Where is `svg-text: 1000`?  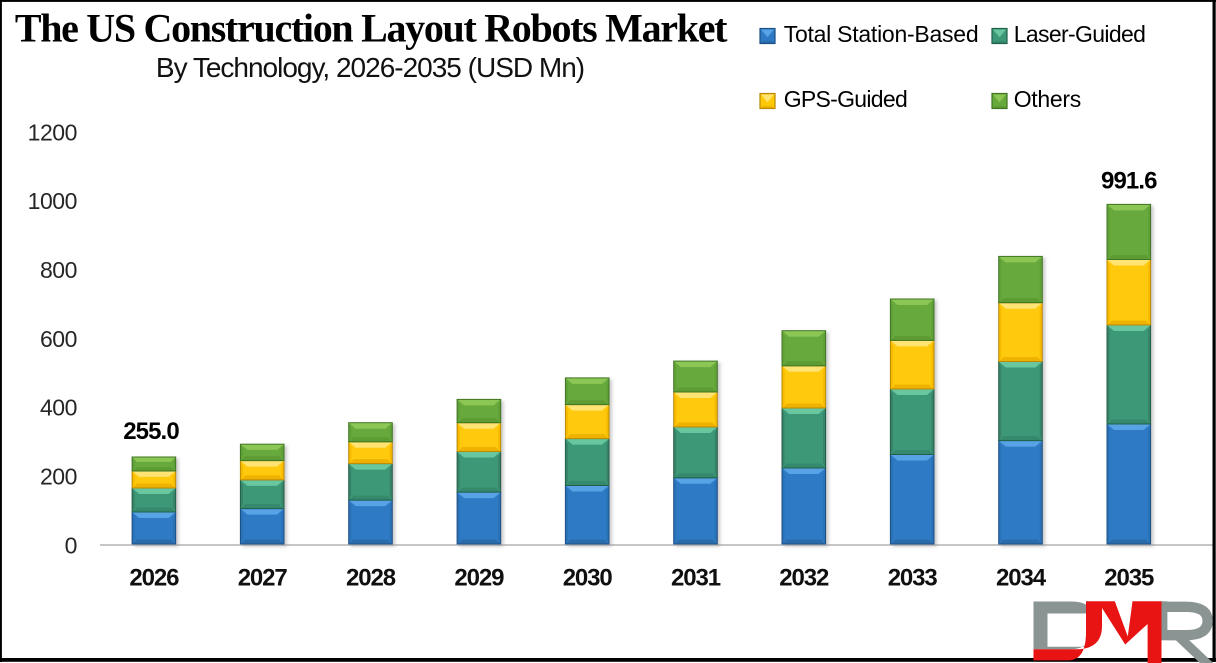 svg-text: 1000 is located at coordinates (52, 201).